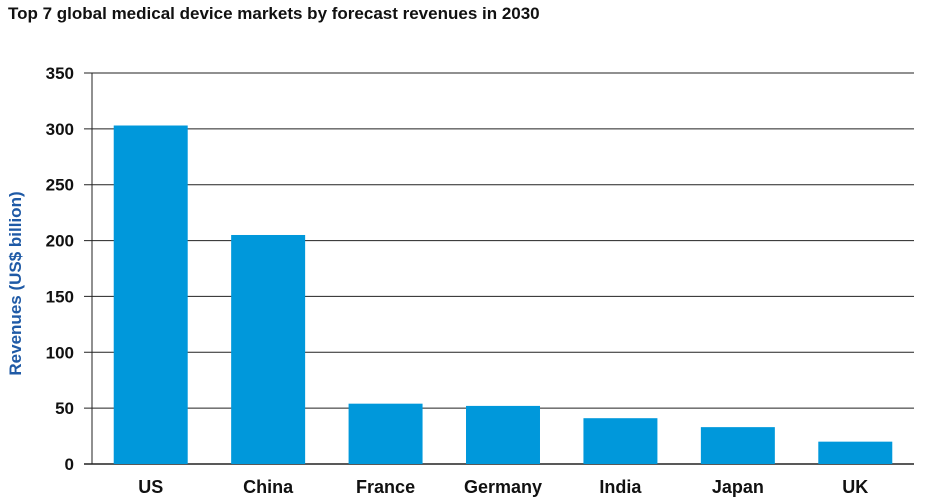 The image size is (925, 501). What do you see at coordinates (503, 434) in the screenshot?
I see `bar-germany` at bounding box center [503, 434].